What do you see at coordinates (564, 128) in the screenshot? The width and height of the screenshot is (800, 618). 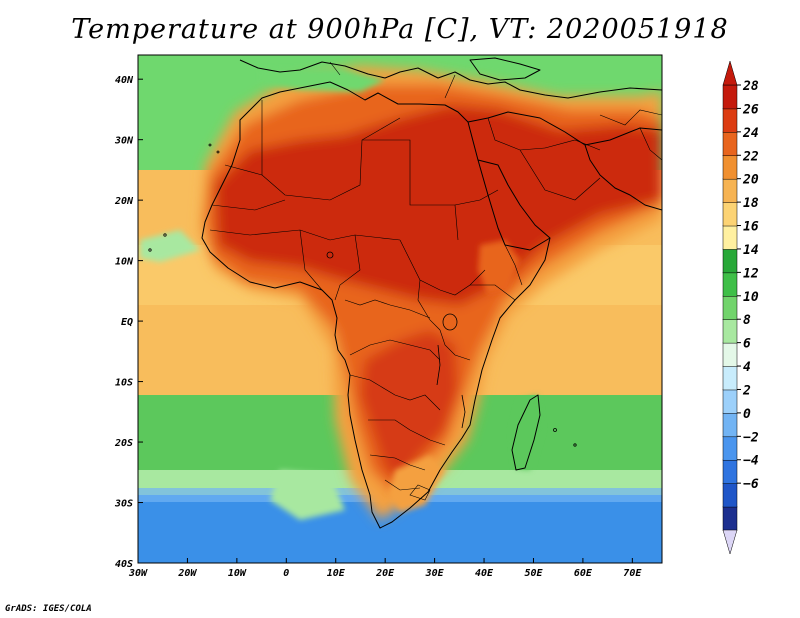 I see `arabia-coastline` at bounding box center [564, 128].